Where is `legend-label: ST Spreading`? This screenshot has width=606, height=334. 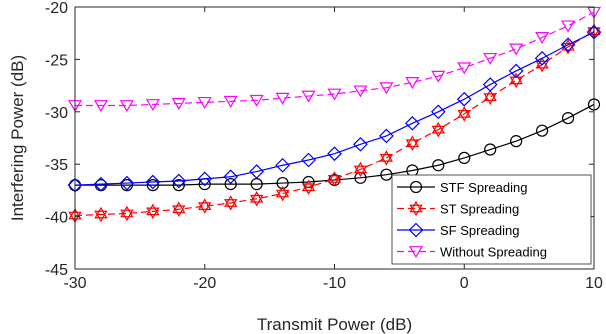 legend-label: ST Spreading is located at coordinates (479, 209).